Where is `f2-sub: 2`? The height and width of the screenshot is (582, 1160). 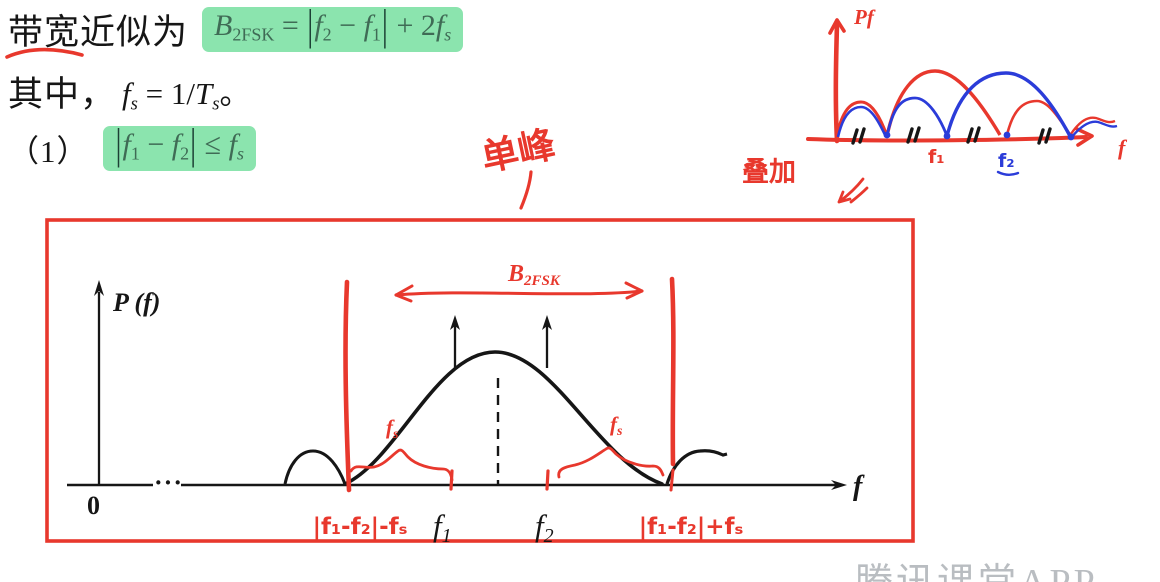 f2-sub: 2 is located at coordinates (549, 534).